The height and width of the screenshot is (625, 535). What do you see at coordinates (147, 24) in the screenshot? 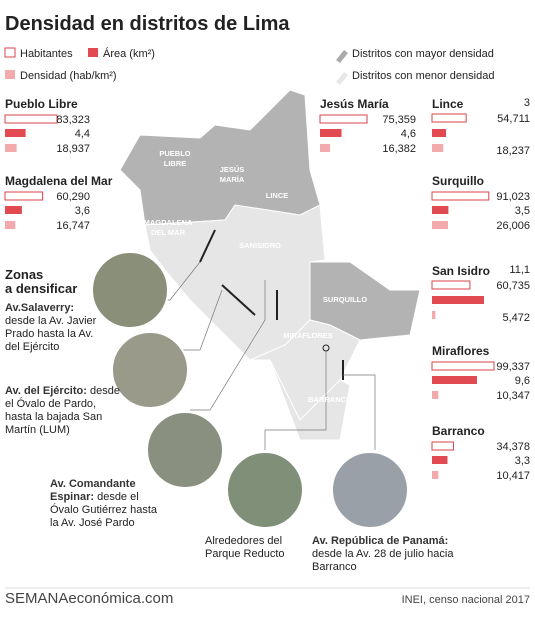
I see `title: Densidad en distritos de Lima` at bounding box center [147, 24].